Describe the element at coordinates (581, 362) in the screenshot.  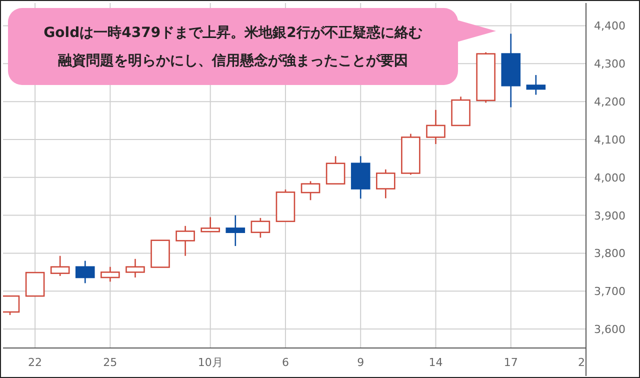
I see `x-tick-label: 2` at that location.